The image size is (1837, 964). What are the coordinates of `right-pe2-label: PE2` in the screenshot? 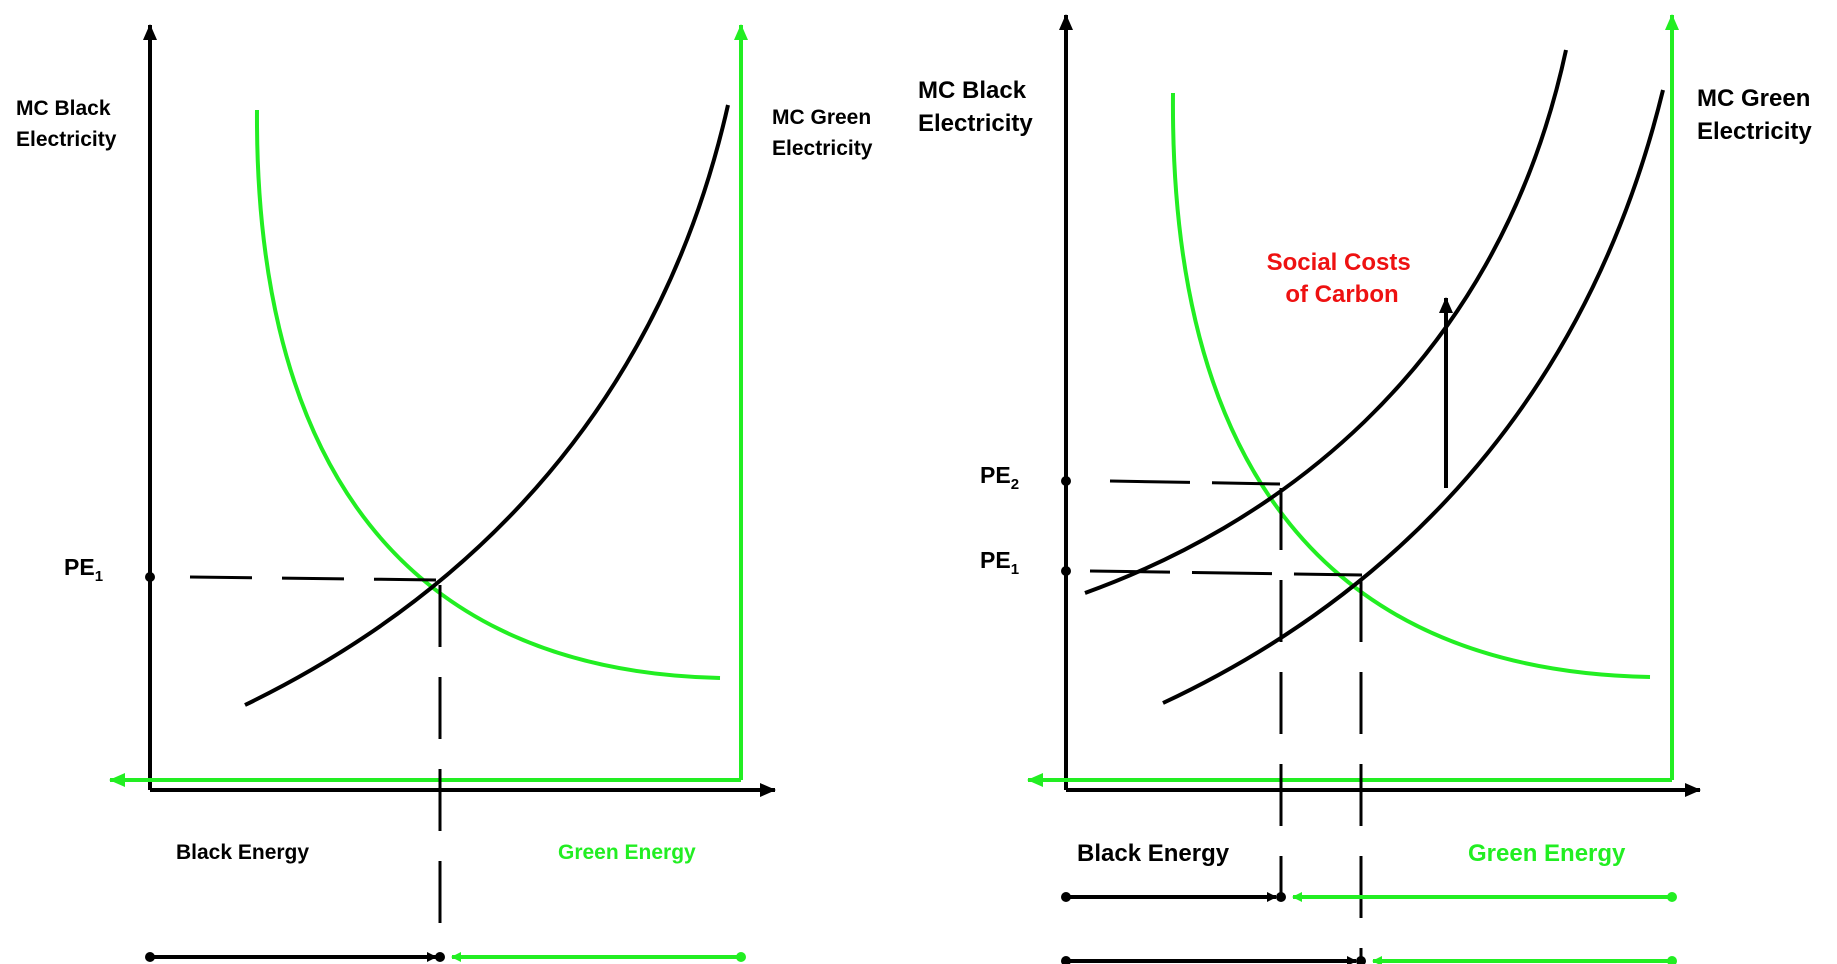 It's located at (999, 477).